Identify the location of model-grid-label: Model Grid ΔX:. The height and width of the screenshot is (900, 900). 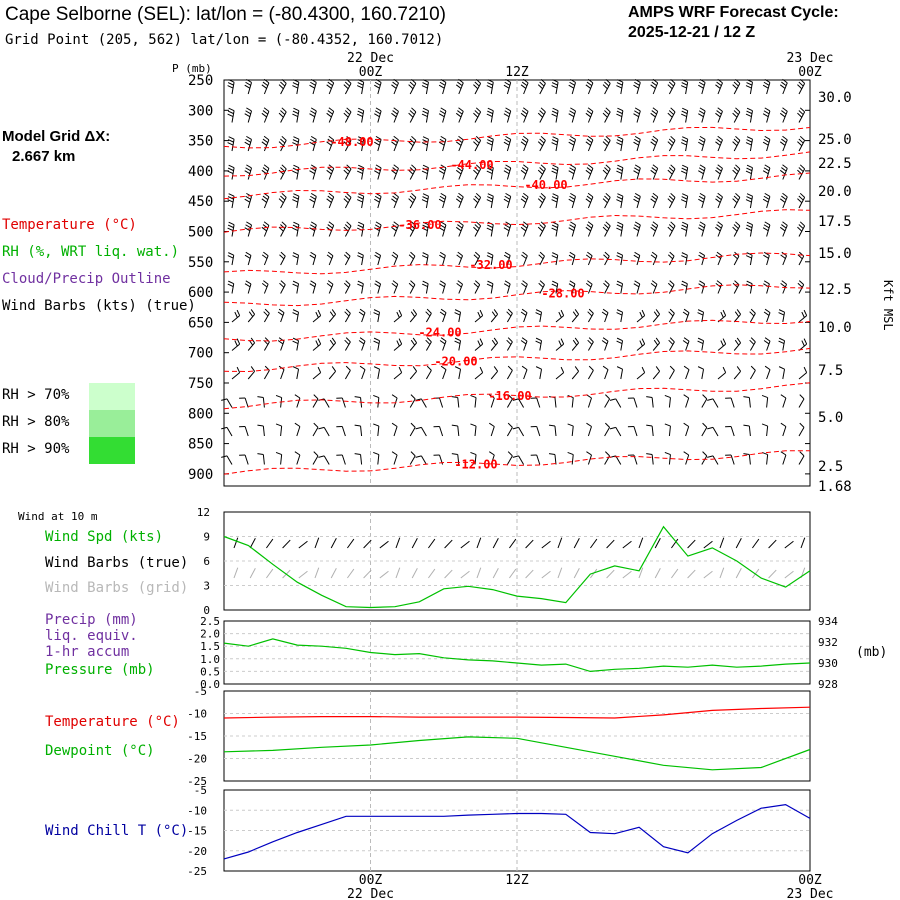
(56, 136).